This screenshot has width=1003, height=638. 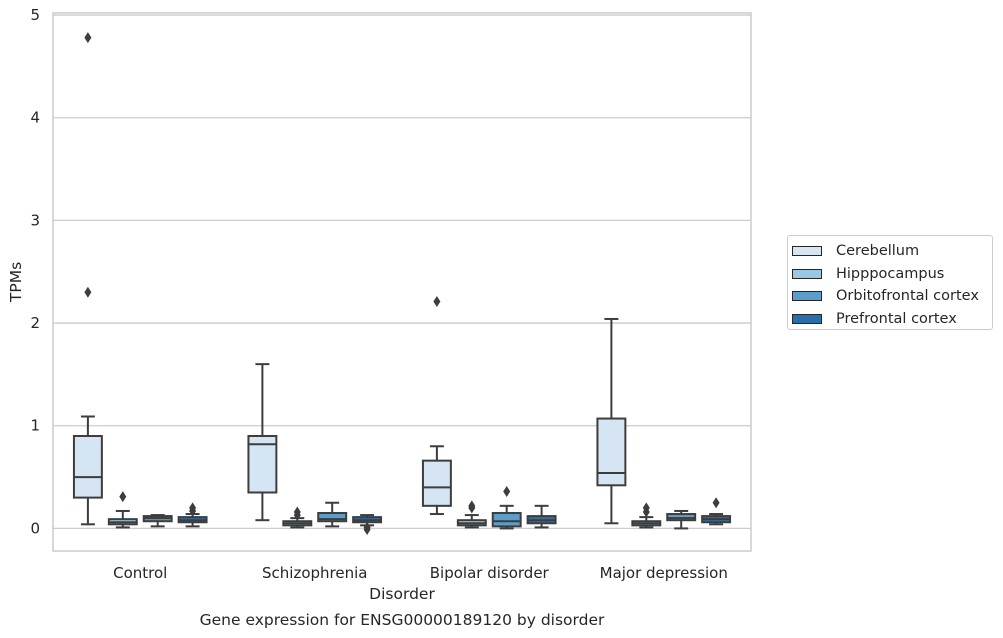 I want to click on legend-swatch-orbitofrontal-cortex, so click(x=807, y=296).